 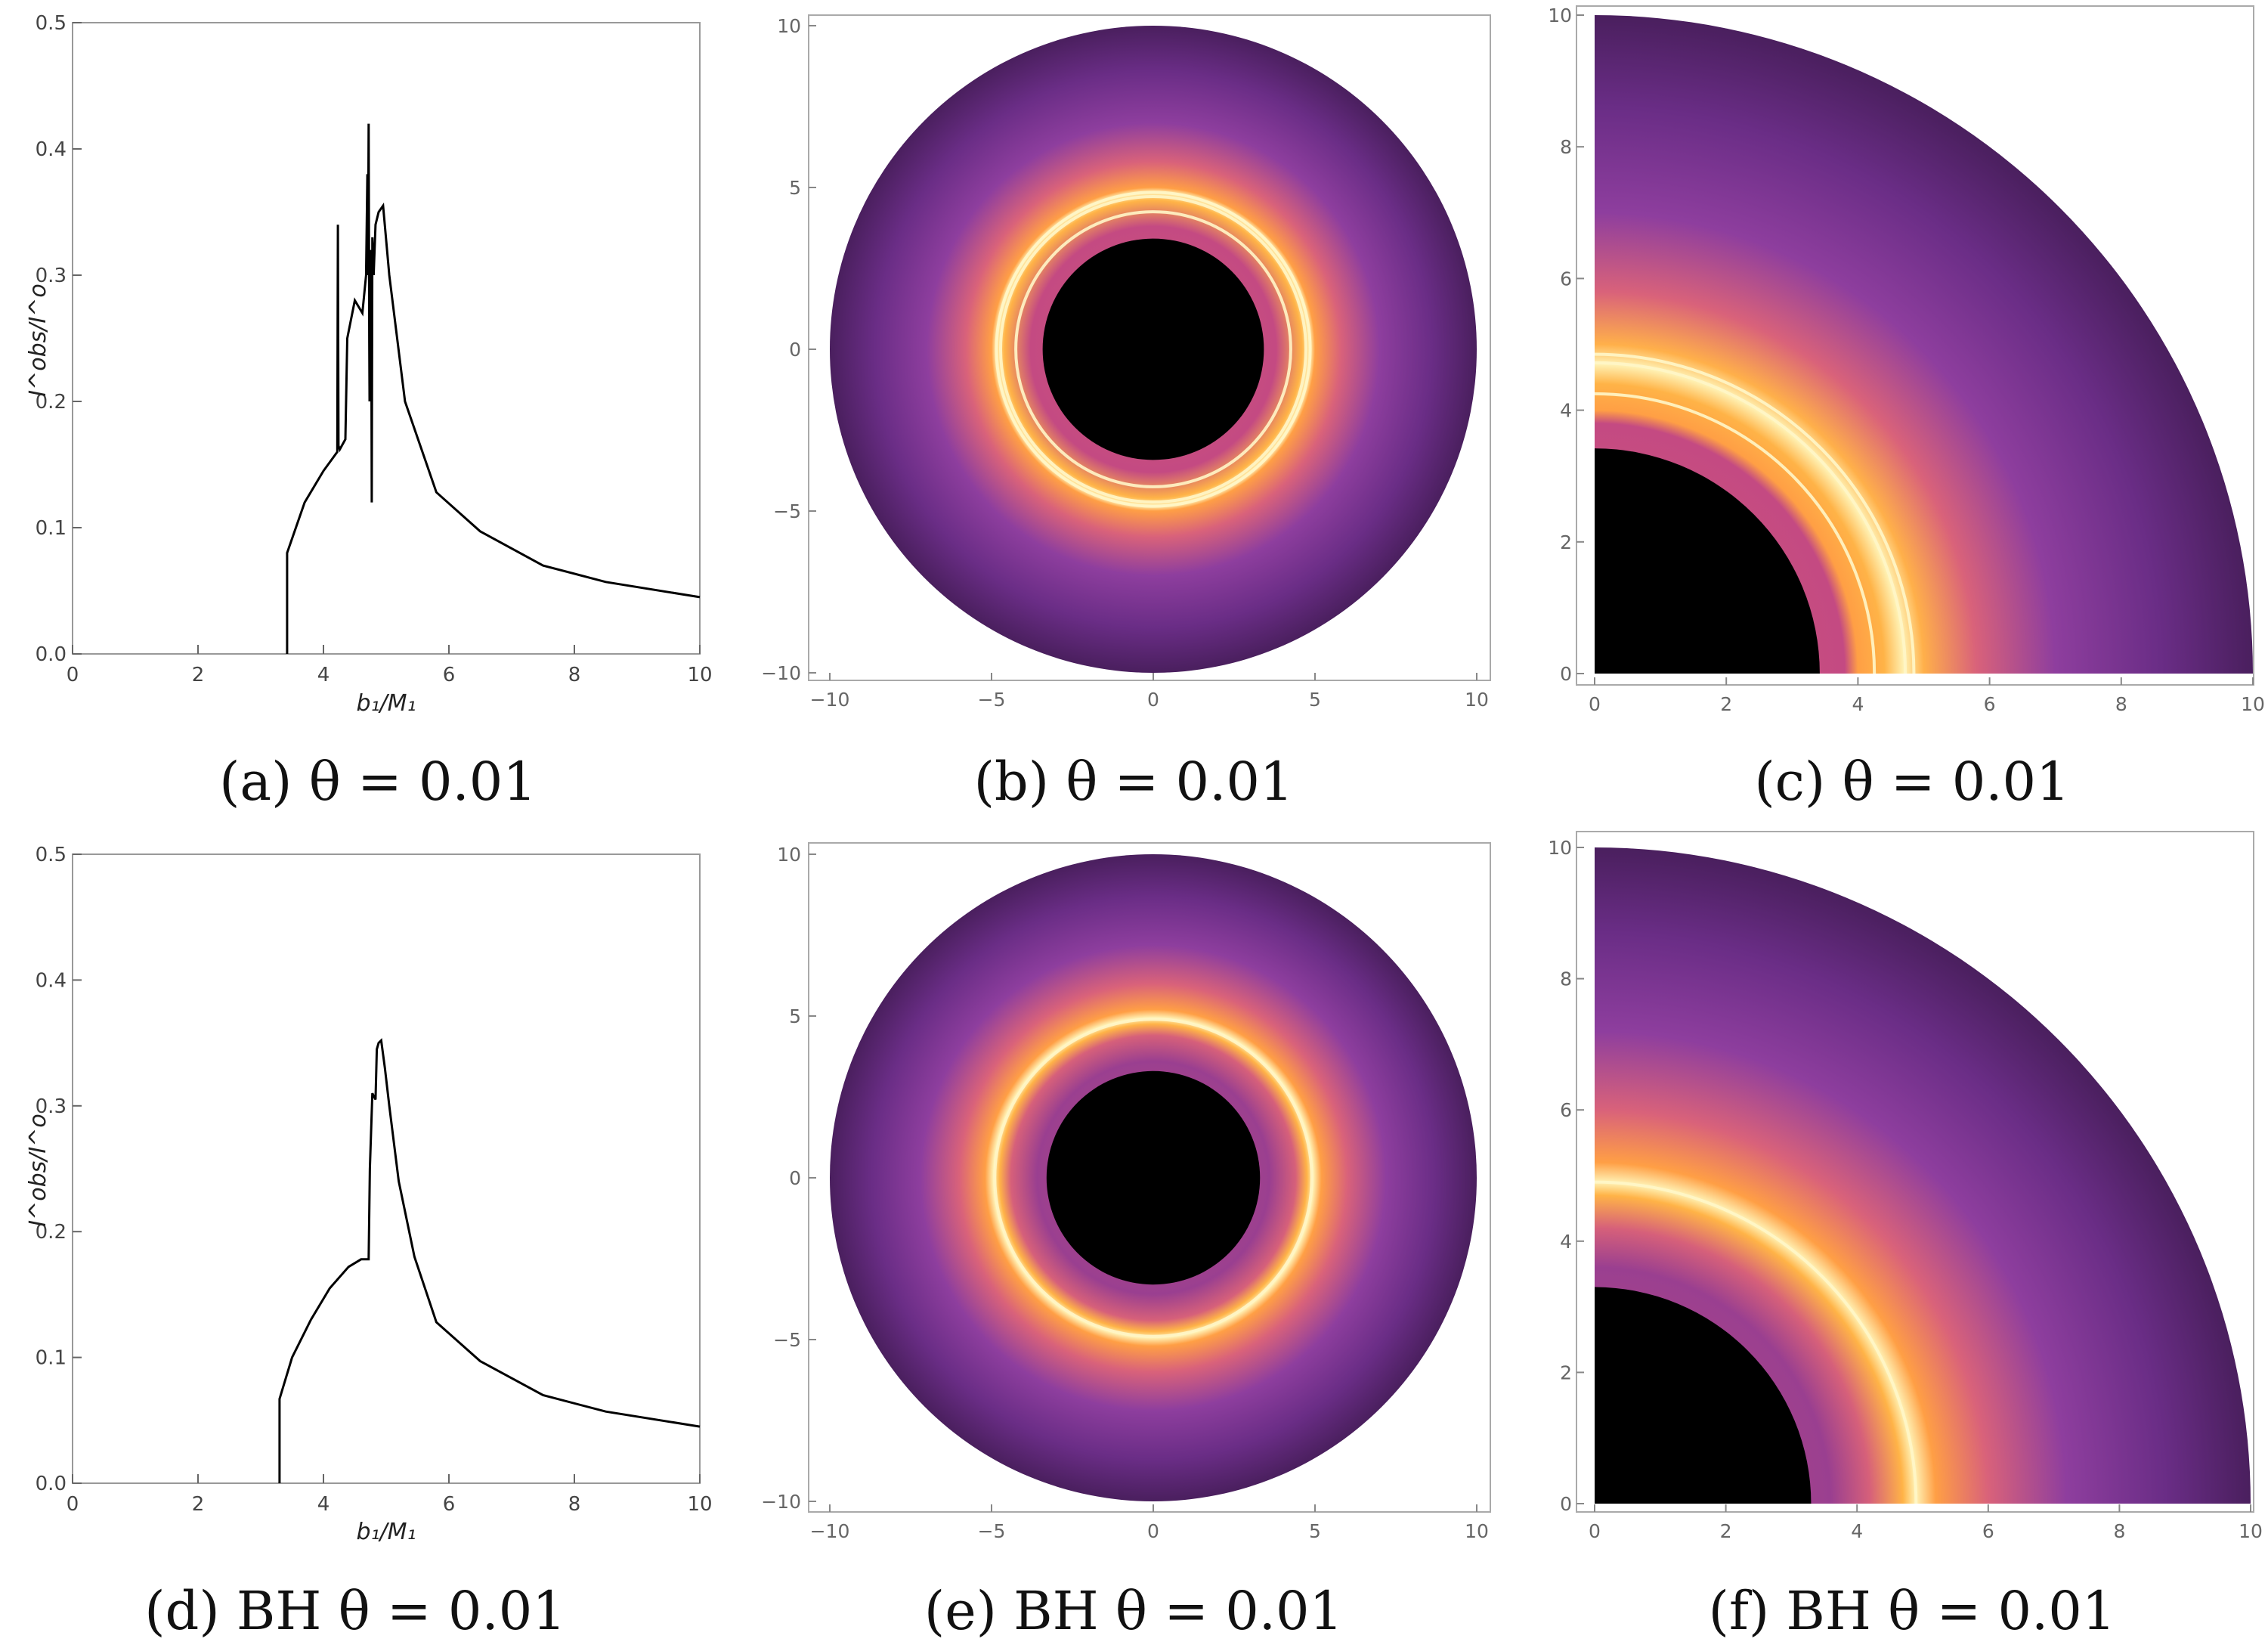 What do you see at coordinates (1315, 700) in the screenshot?
I see `panel-b-xtick-label: 5` at bounding box center [1315, 700].